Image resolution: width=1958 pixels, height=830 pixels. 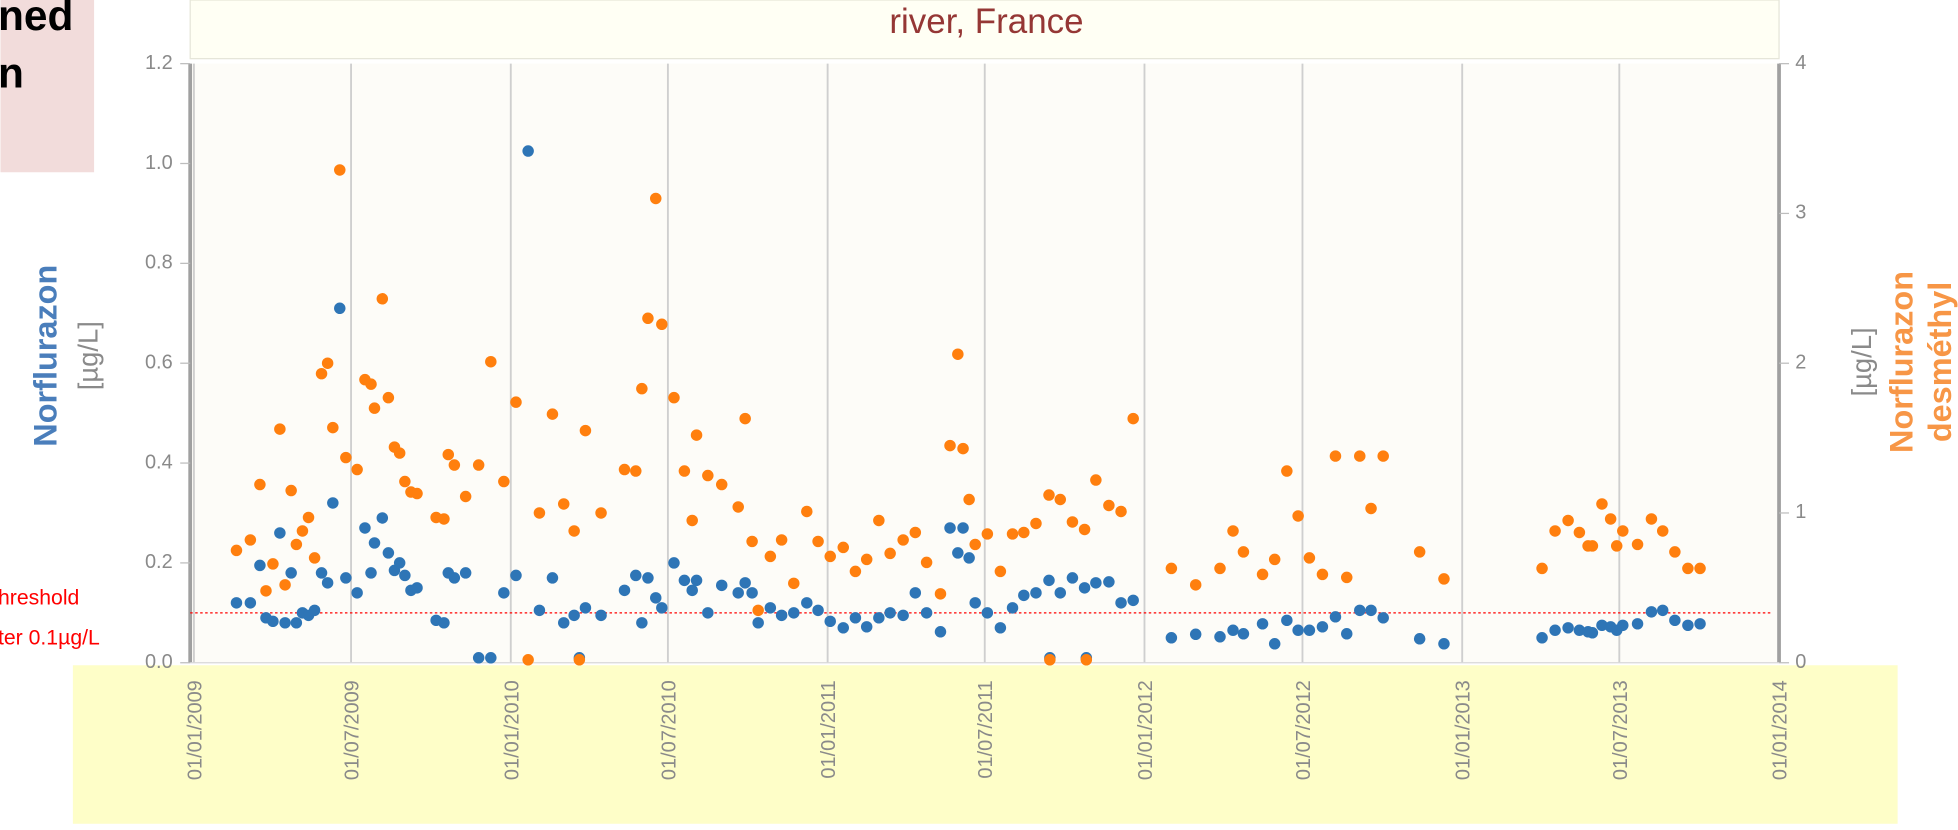 What do you see at coordinates (353, 730) in the screenshot?
I see `x-tick-label: 01/07/2009` at bounding box center [353, 730].